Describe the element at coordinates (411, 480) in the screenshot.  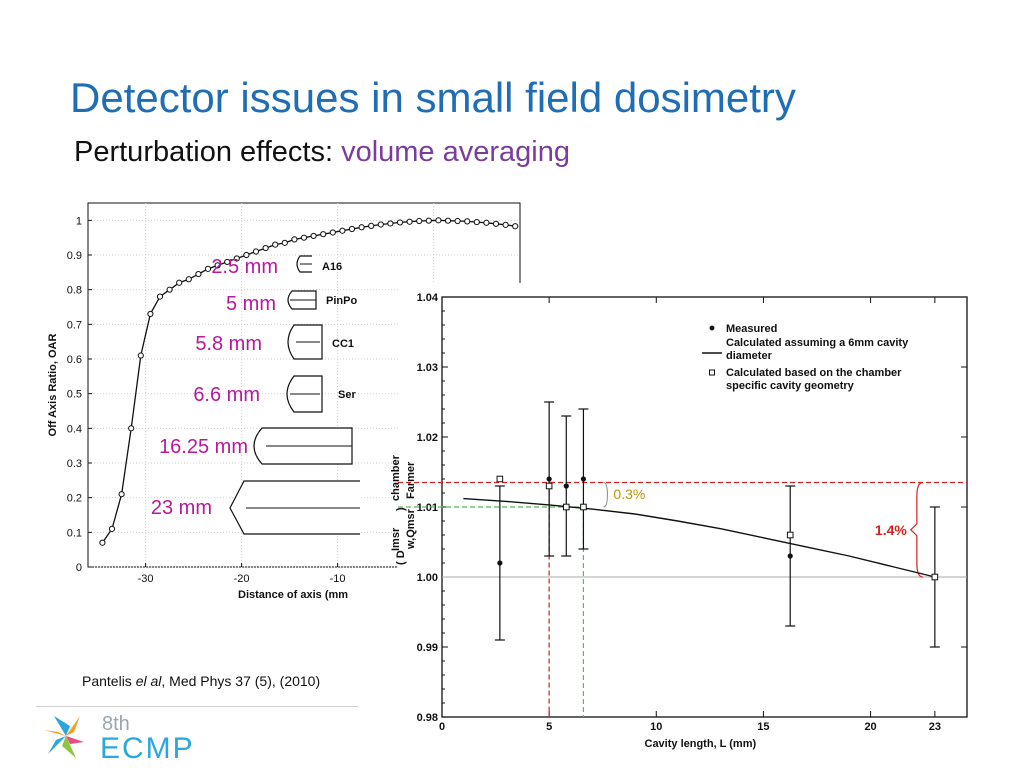
I see `chart2-ylabel-part: Farmer` at that location.